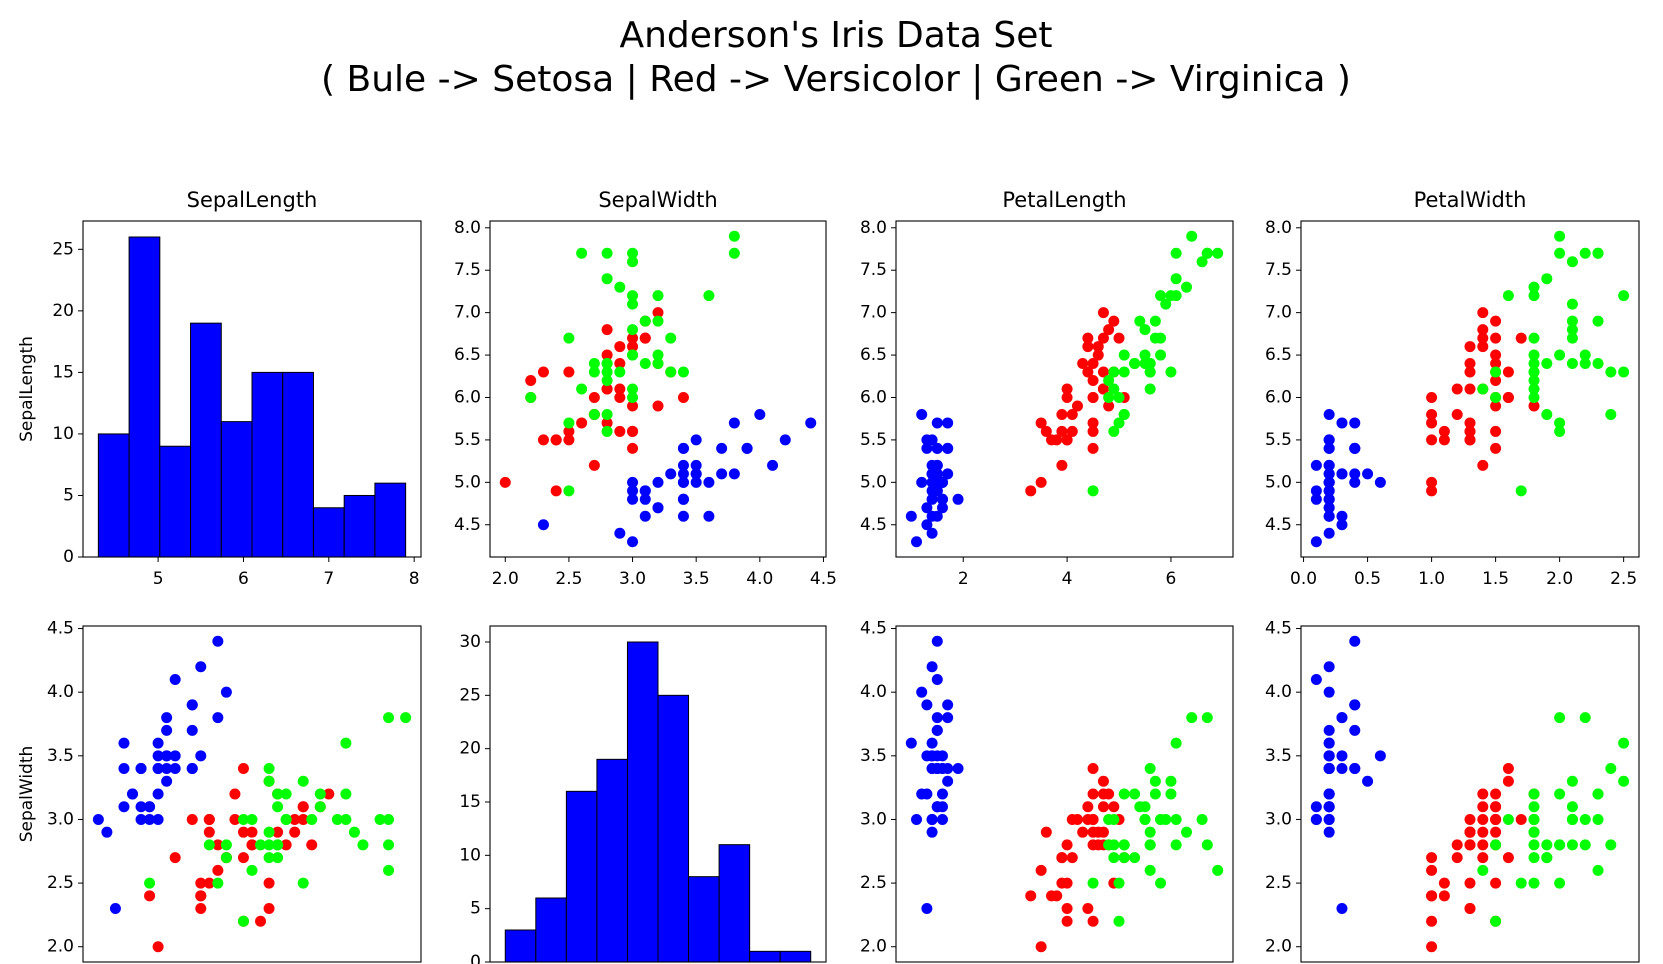 This screenshot has height=964, width=1663. Describe the element at coordinates (27, 389) in the screenshot. I see `y-axis-label: SepalLength` at that location.